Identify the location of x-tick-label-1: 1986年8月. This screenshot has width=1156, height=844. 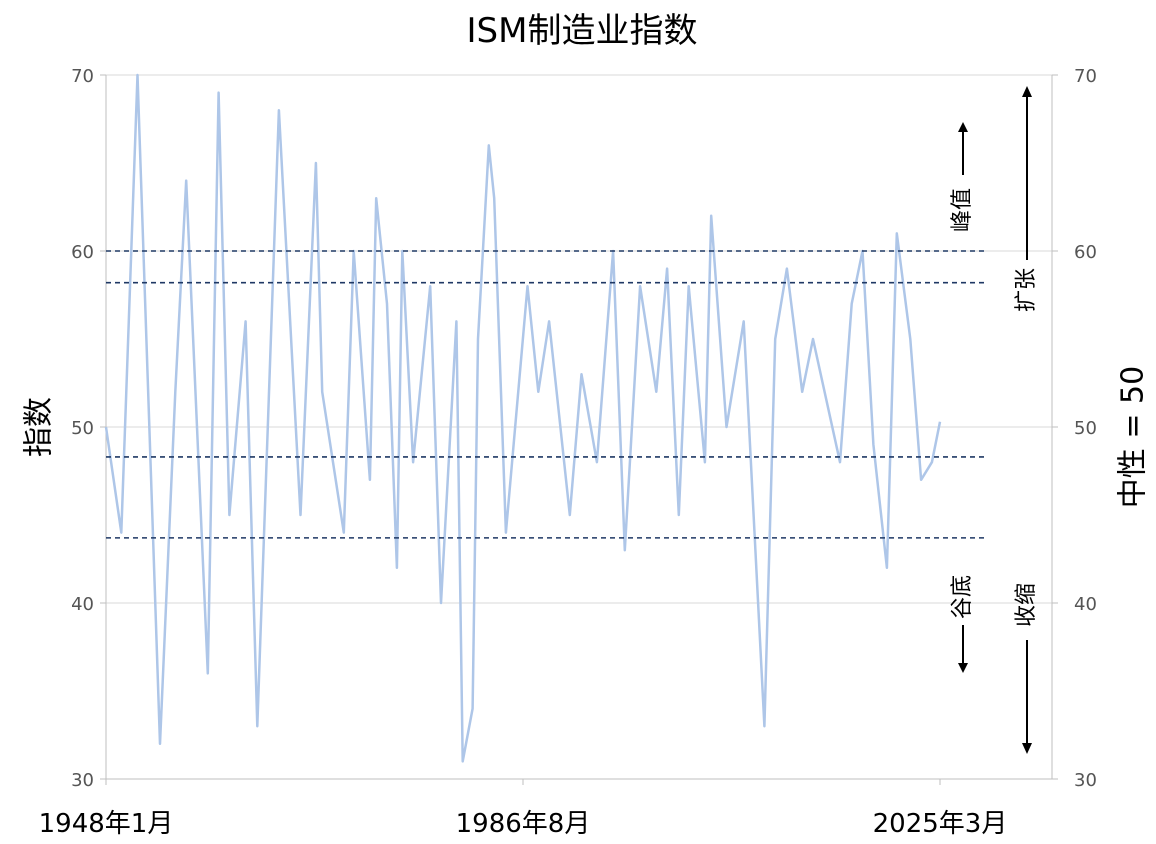
(523, 824).